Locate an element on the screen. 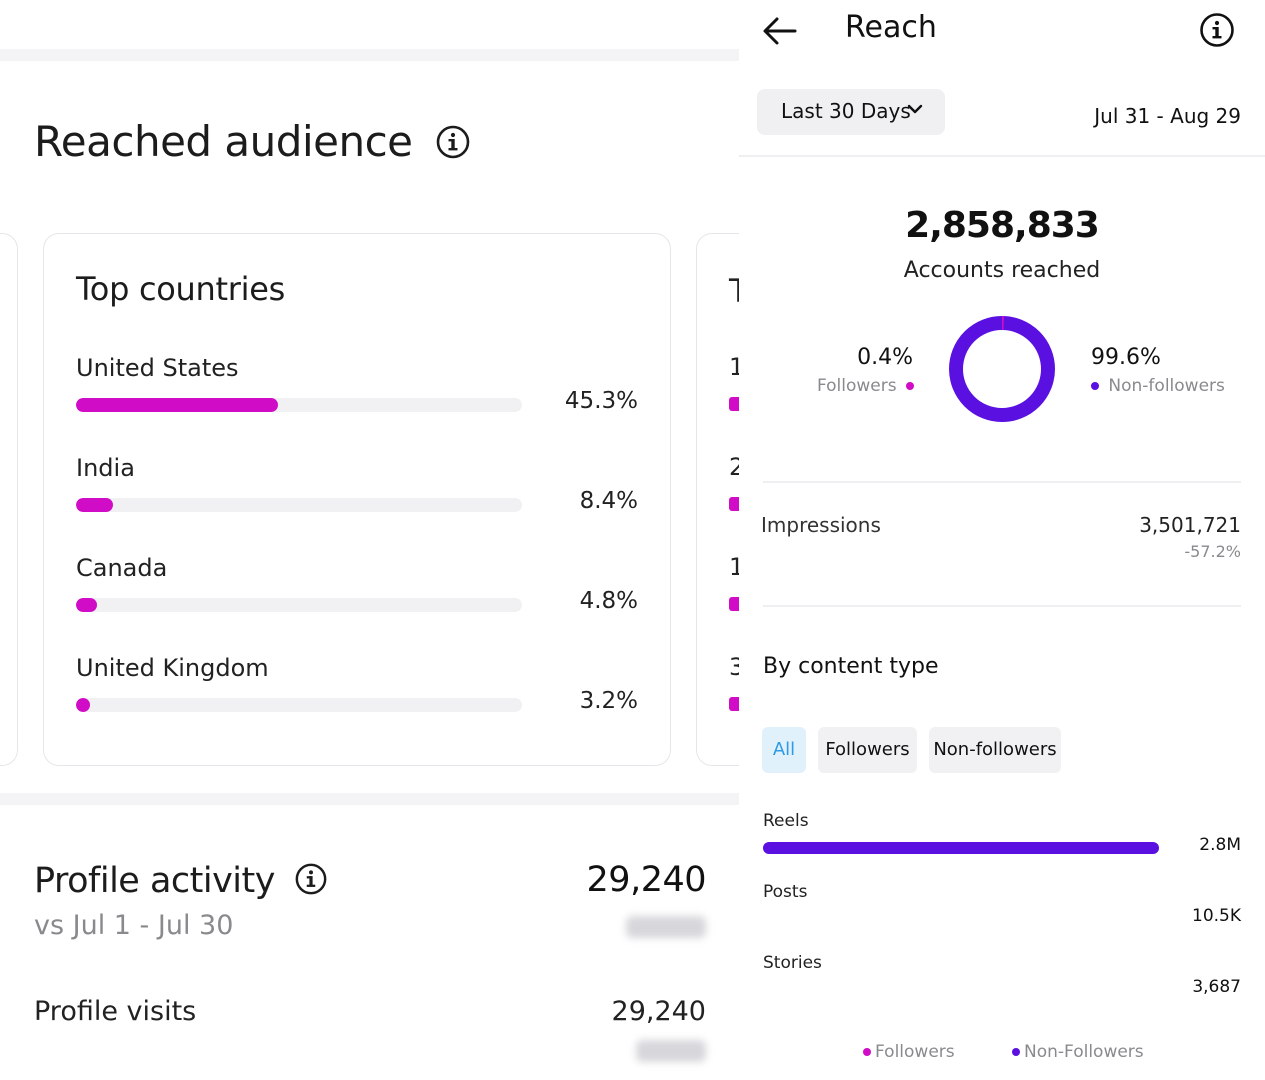  profile-visits-label: Profile visits is located at coordinates (115, 1011).